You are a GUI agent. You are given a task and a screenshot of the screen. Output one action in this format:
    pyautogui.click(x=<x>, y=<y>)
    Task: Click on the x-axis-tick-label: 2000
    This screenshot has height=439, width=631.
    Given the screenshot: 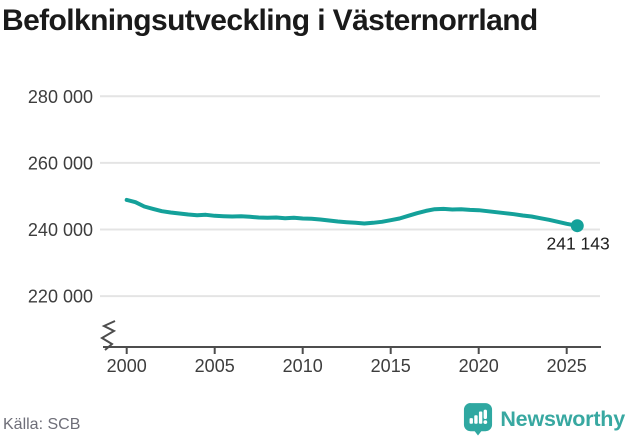 What is the action you would take?
    pyautogui.click(x=127, y=366)
    